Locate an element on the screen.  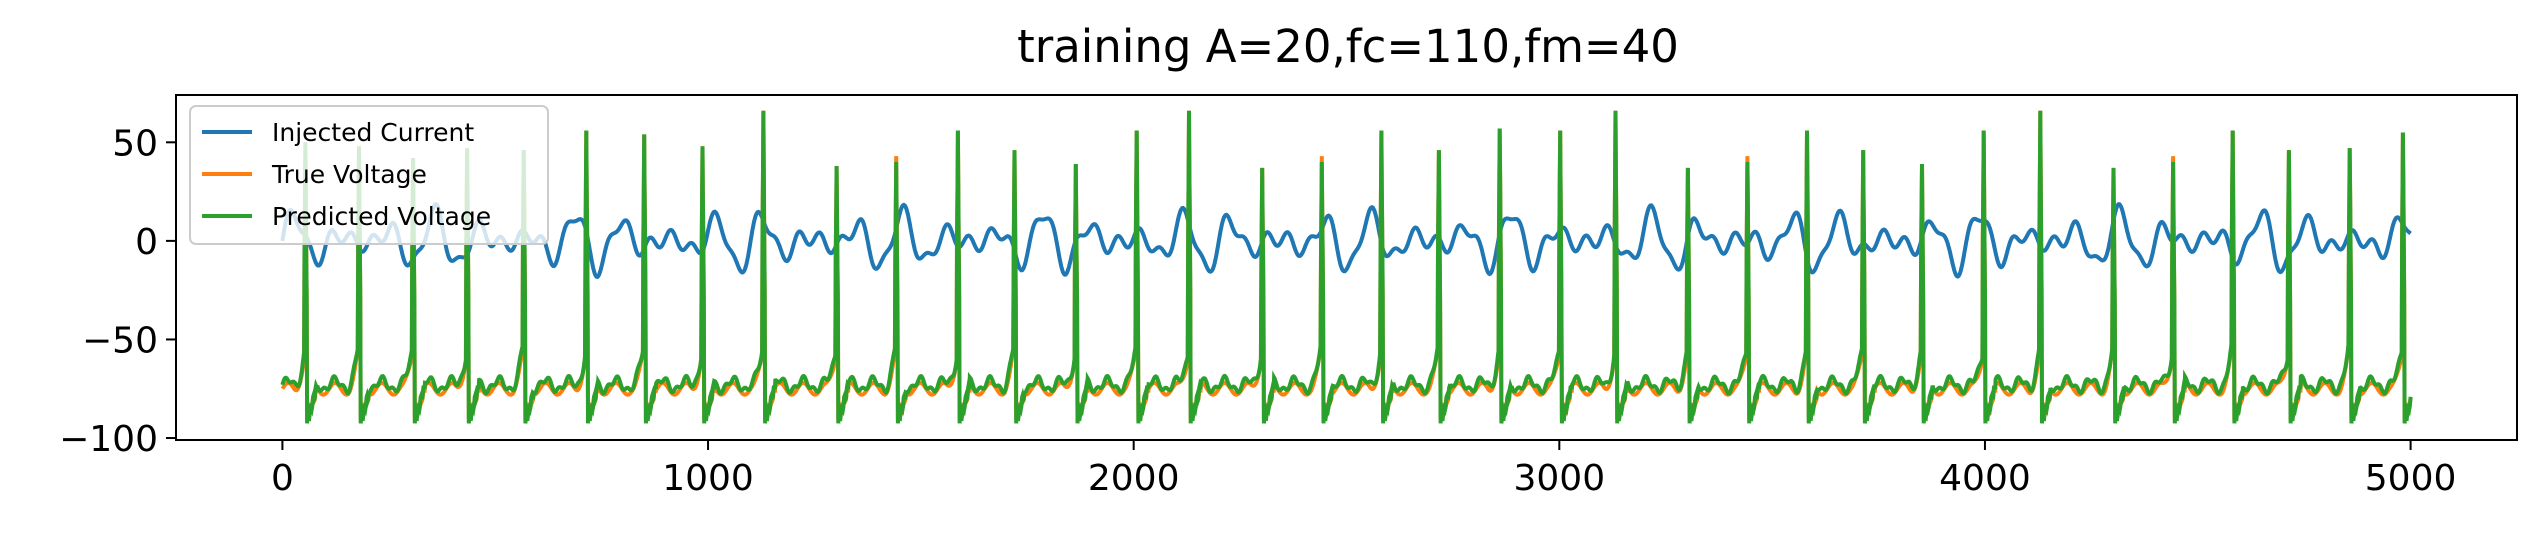
legend-label: Injected Current is located at coordinates (373, 132).